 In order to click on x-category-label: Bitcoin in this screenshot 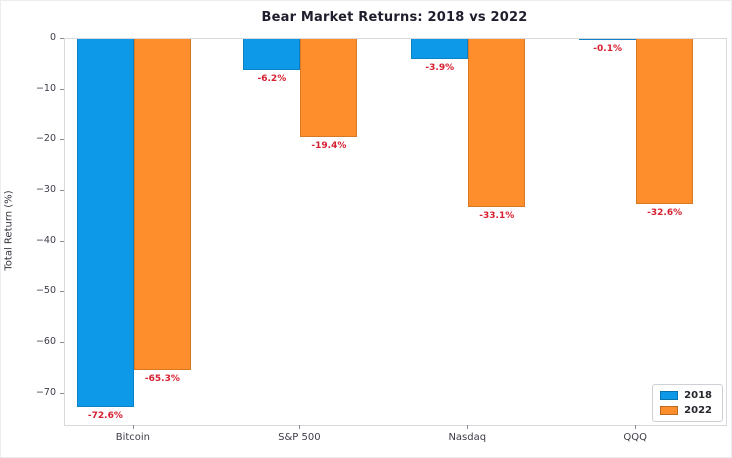, I will do `click(133, 437)`.